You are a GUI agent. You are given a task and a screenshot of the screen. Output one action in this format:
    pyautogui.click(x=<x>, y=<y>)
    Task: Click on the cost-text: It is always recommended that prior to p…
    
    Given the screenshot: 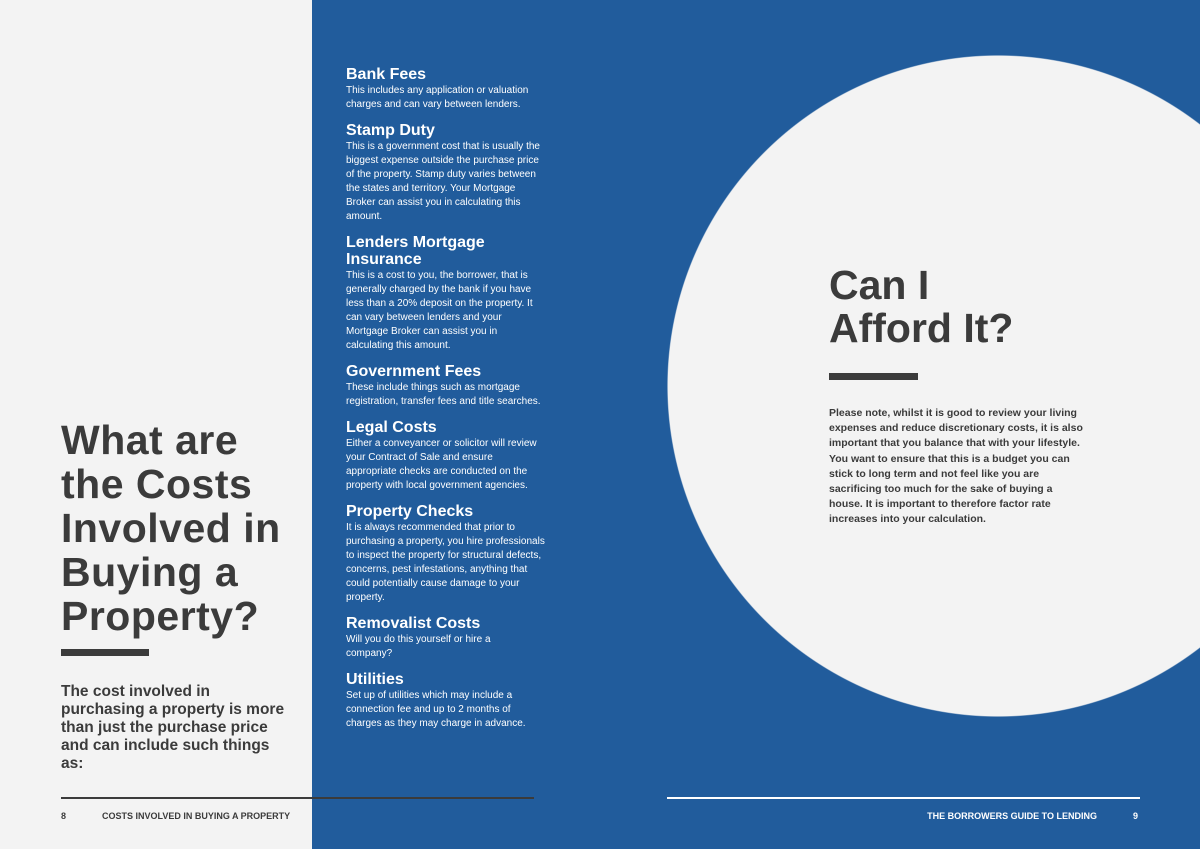 What is the action you would take?
    pyautogui.click(x=445, y=562)
    